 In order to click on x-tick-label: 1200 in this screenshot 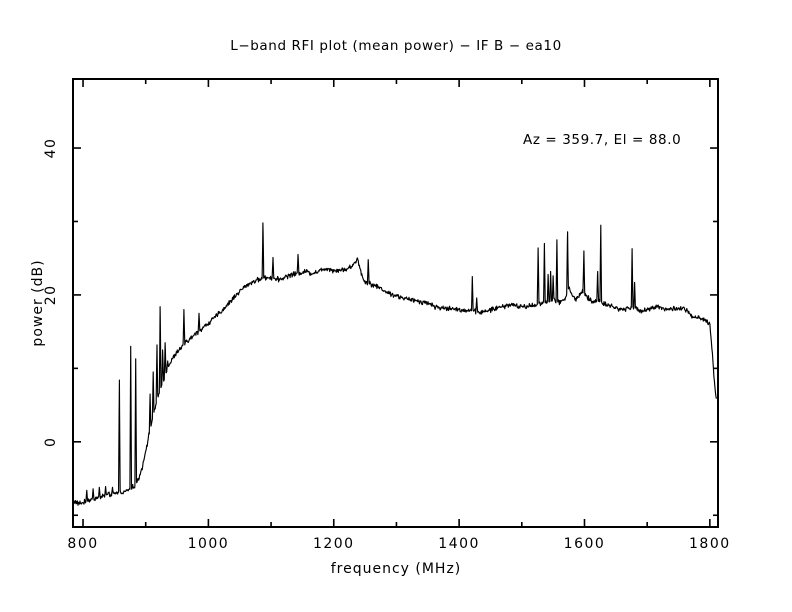, I will do `click(334, 544)`.